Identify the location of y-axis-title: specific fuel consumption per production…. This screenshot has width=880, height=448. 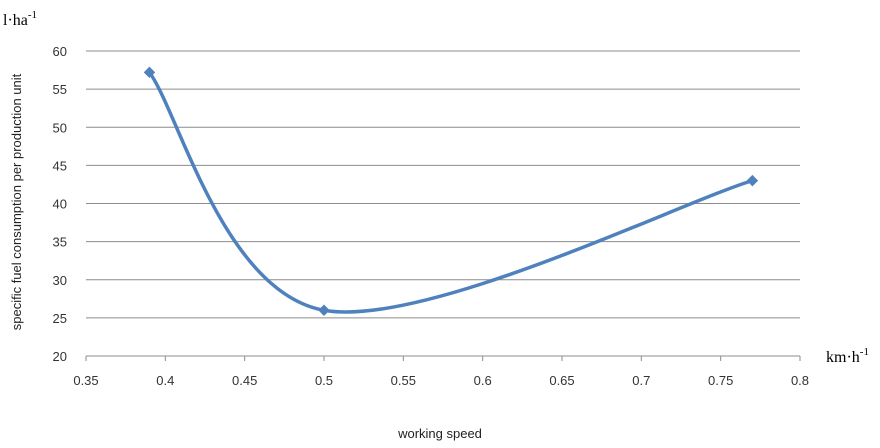
(16, 201).